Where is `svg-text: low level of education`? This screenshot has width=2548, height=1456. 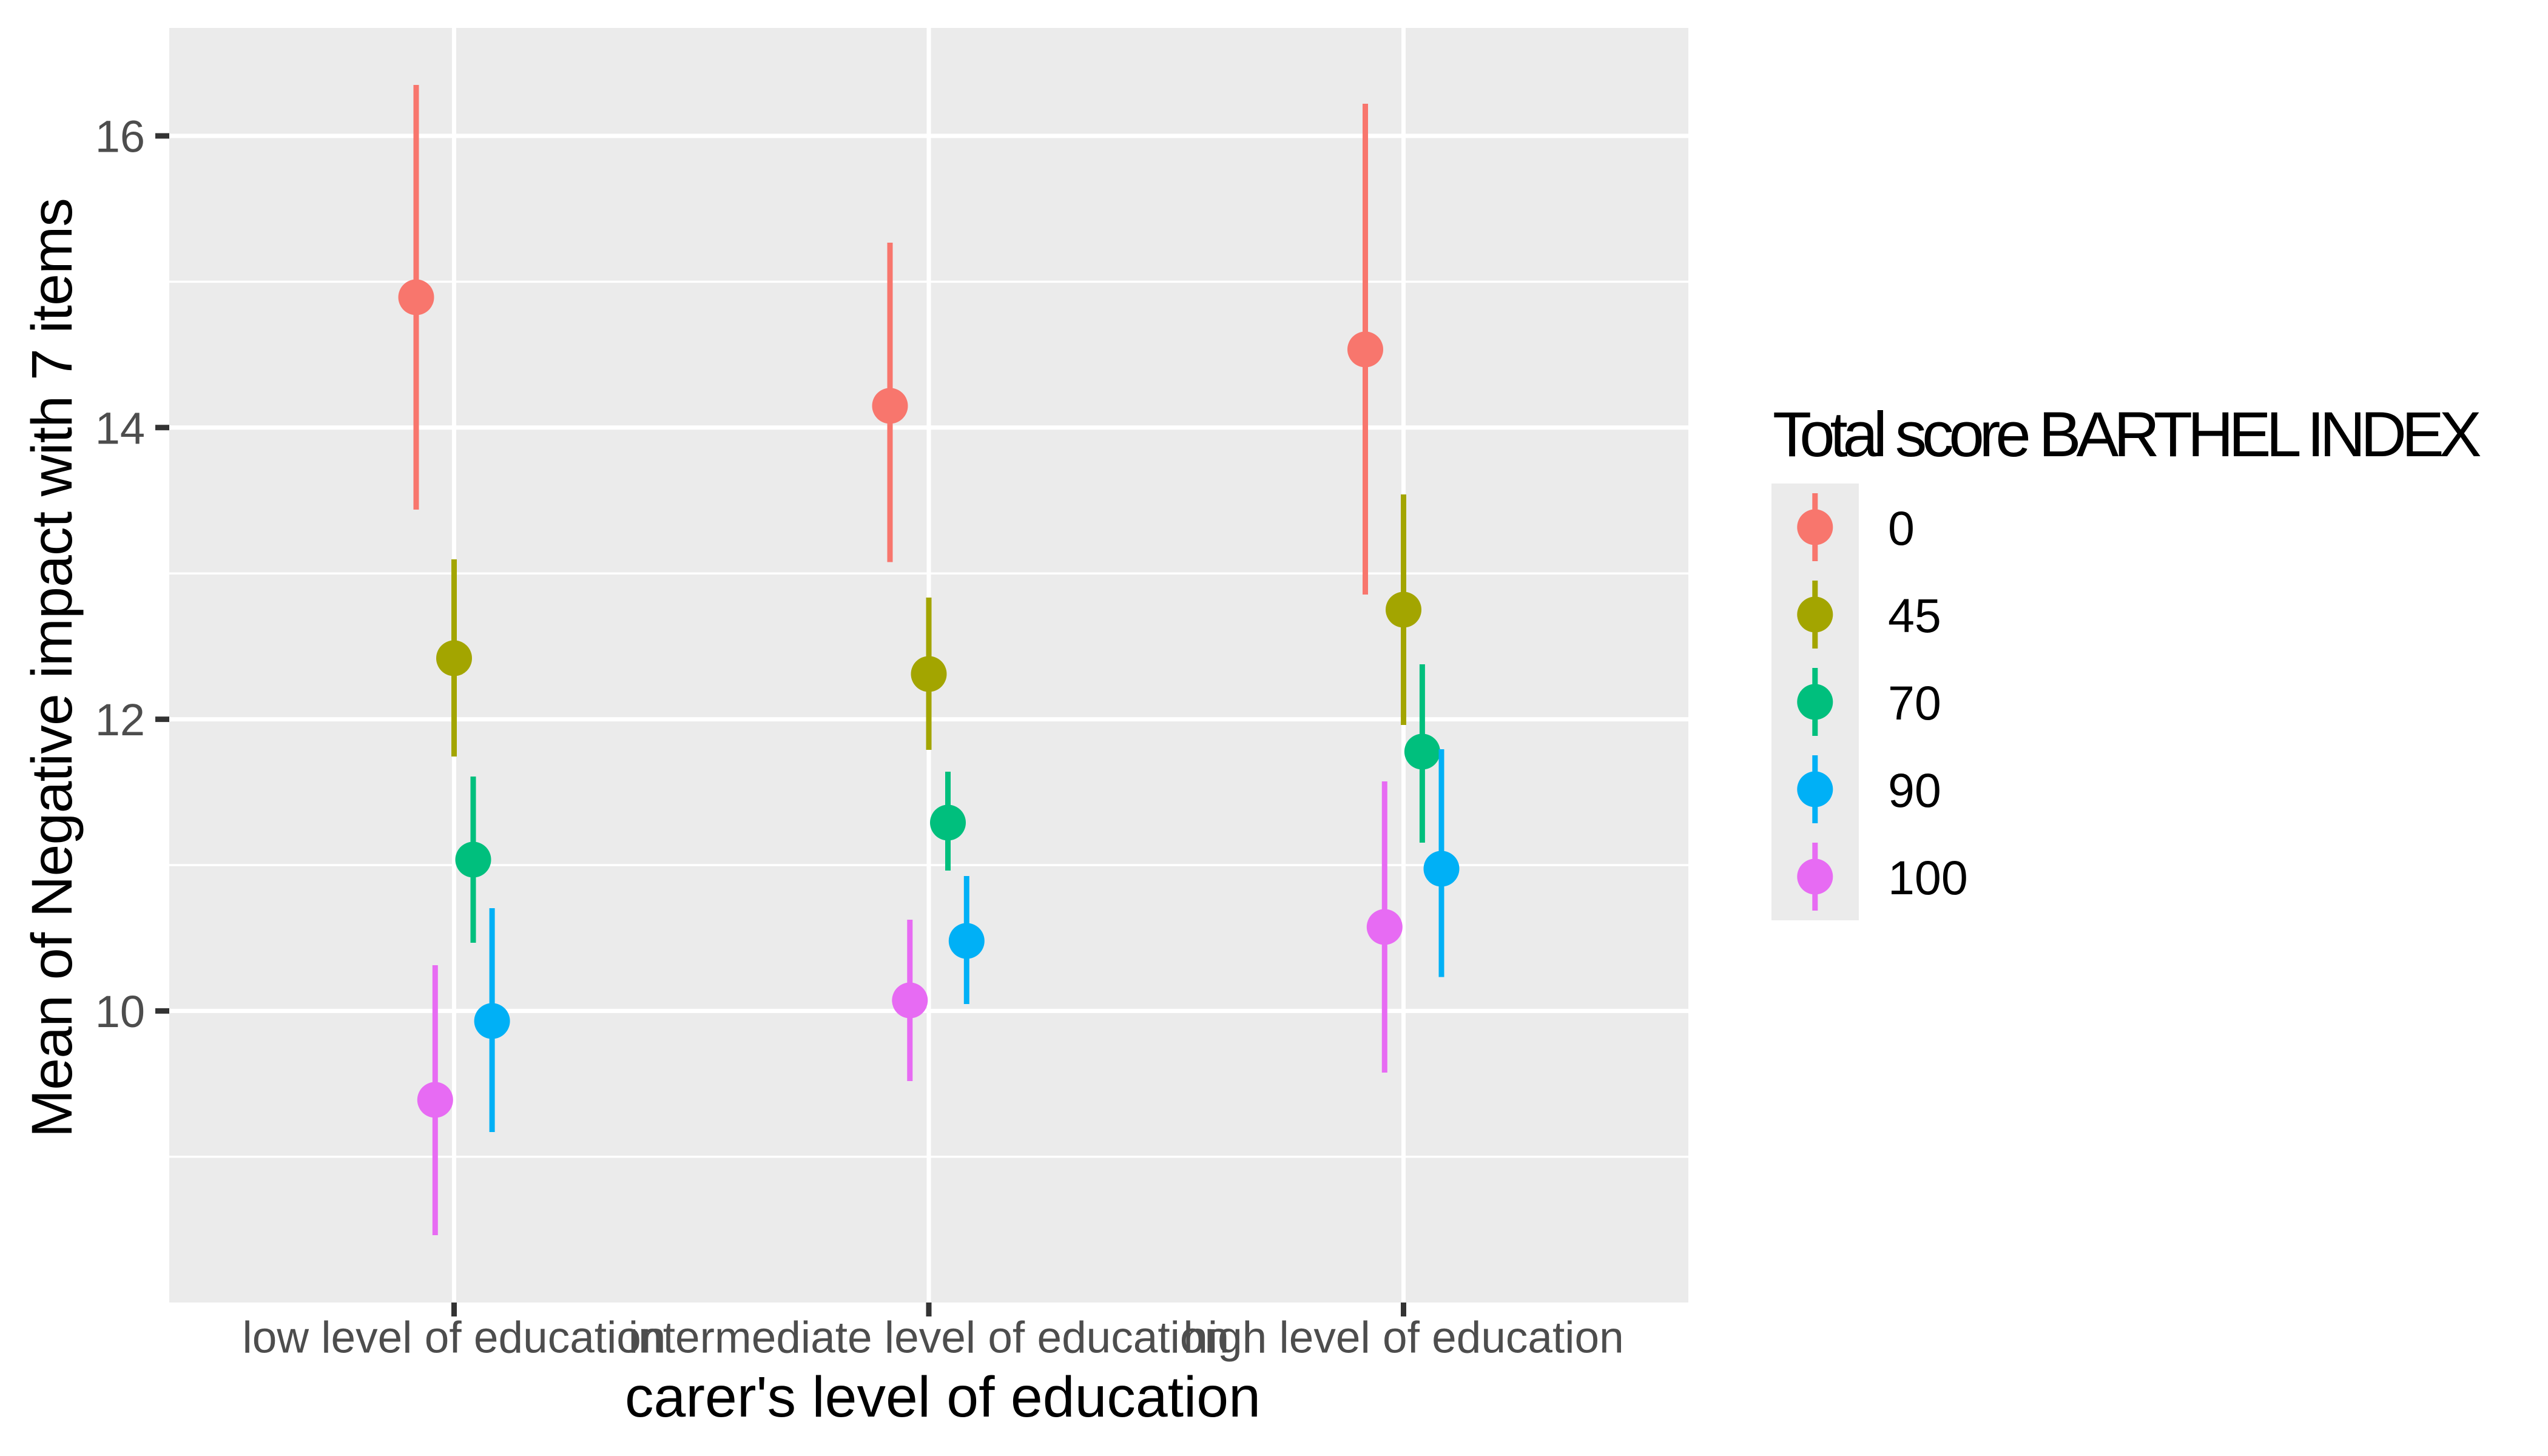
svg-text: low level of education is located at coordinates (454, 1337).